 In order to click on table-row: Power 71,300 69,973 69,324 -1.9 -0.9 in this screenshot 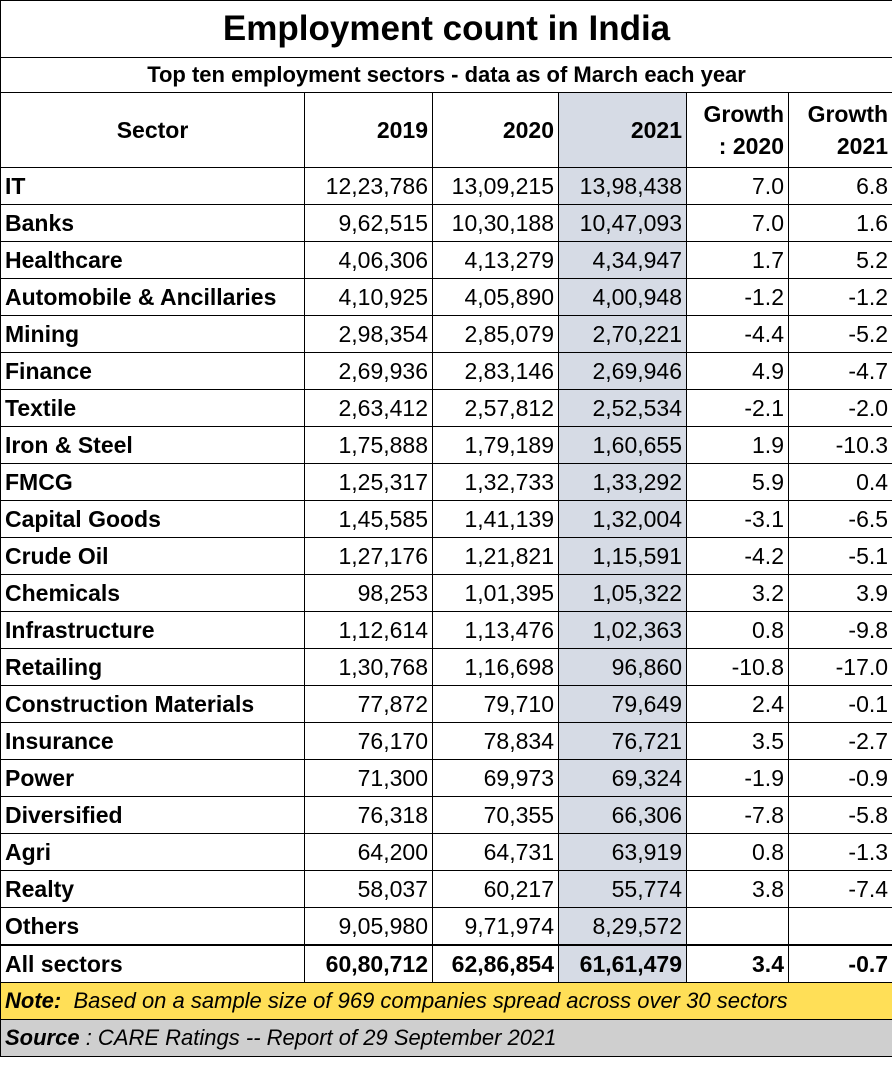, I will do `click(446, 778)`.